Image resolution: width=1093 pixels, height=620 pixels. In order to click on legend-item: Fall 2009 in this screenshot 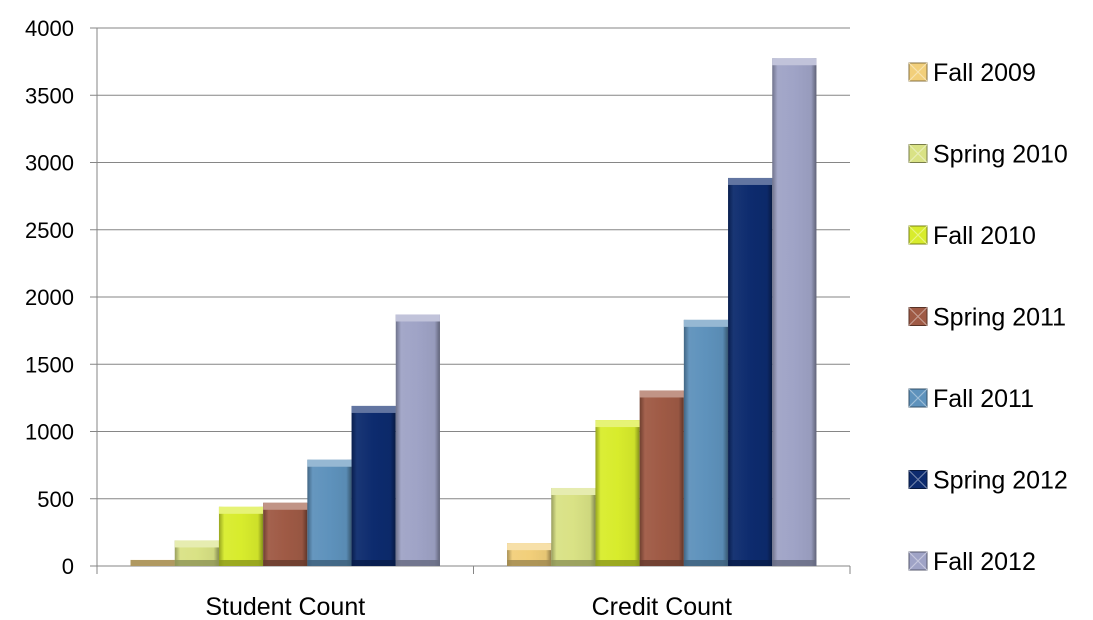, I will do `click(972, 73)`.